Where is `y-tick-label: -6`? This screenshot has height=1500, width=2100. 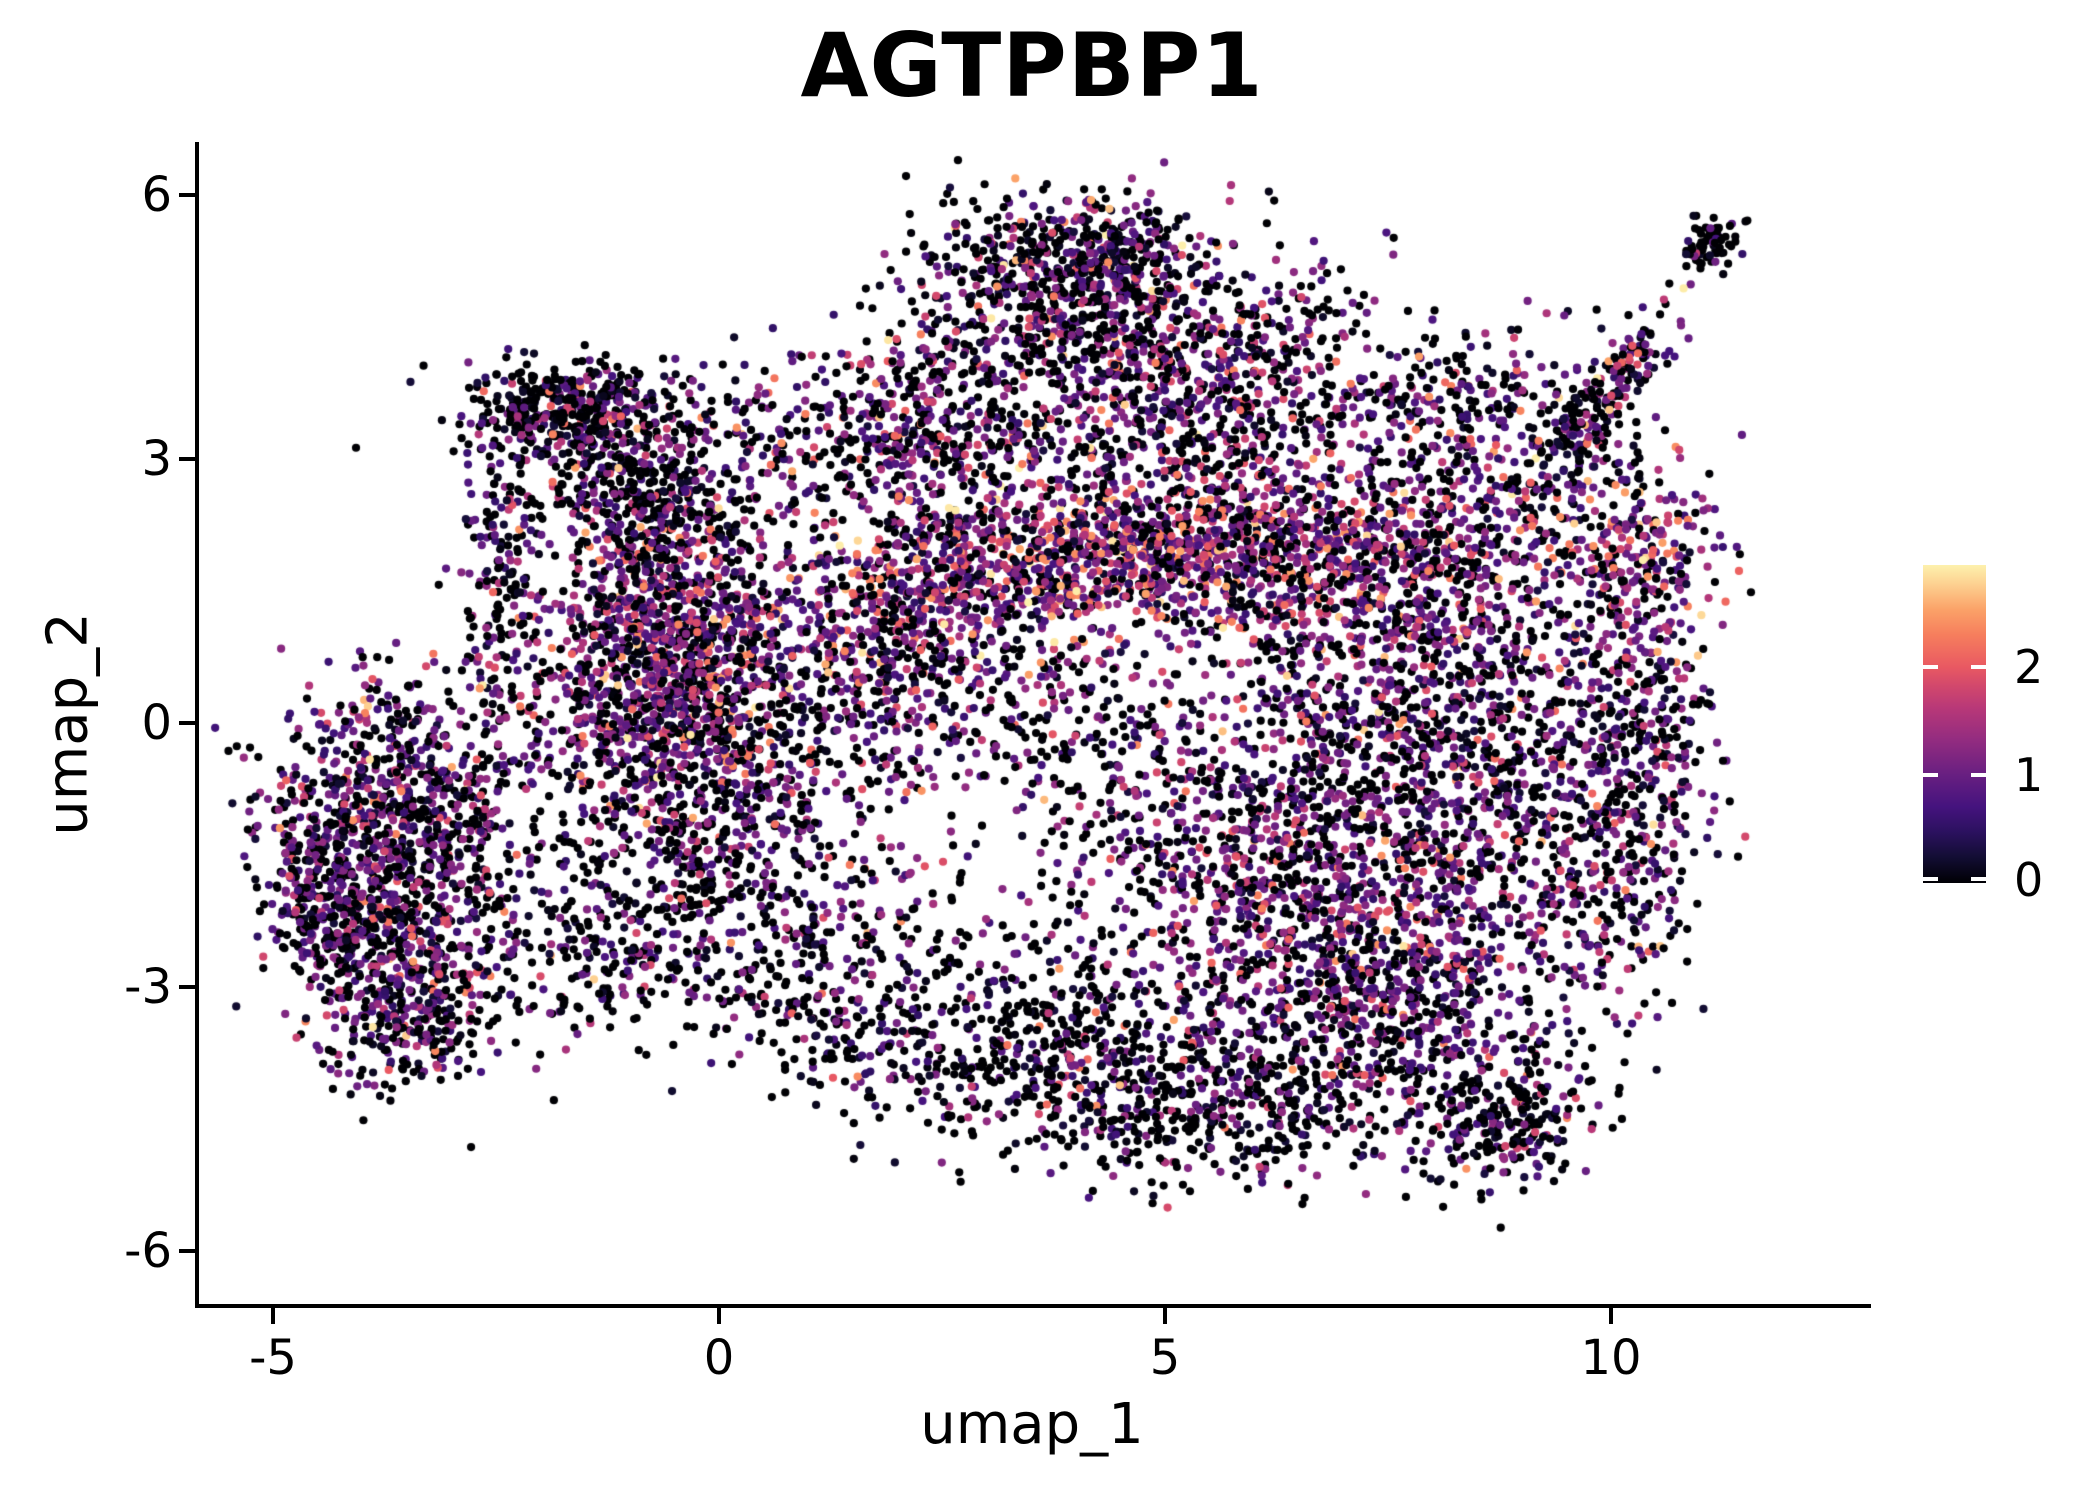 y-tick-label: -6 is located at coordinates (148, 1251).